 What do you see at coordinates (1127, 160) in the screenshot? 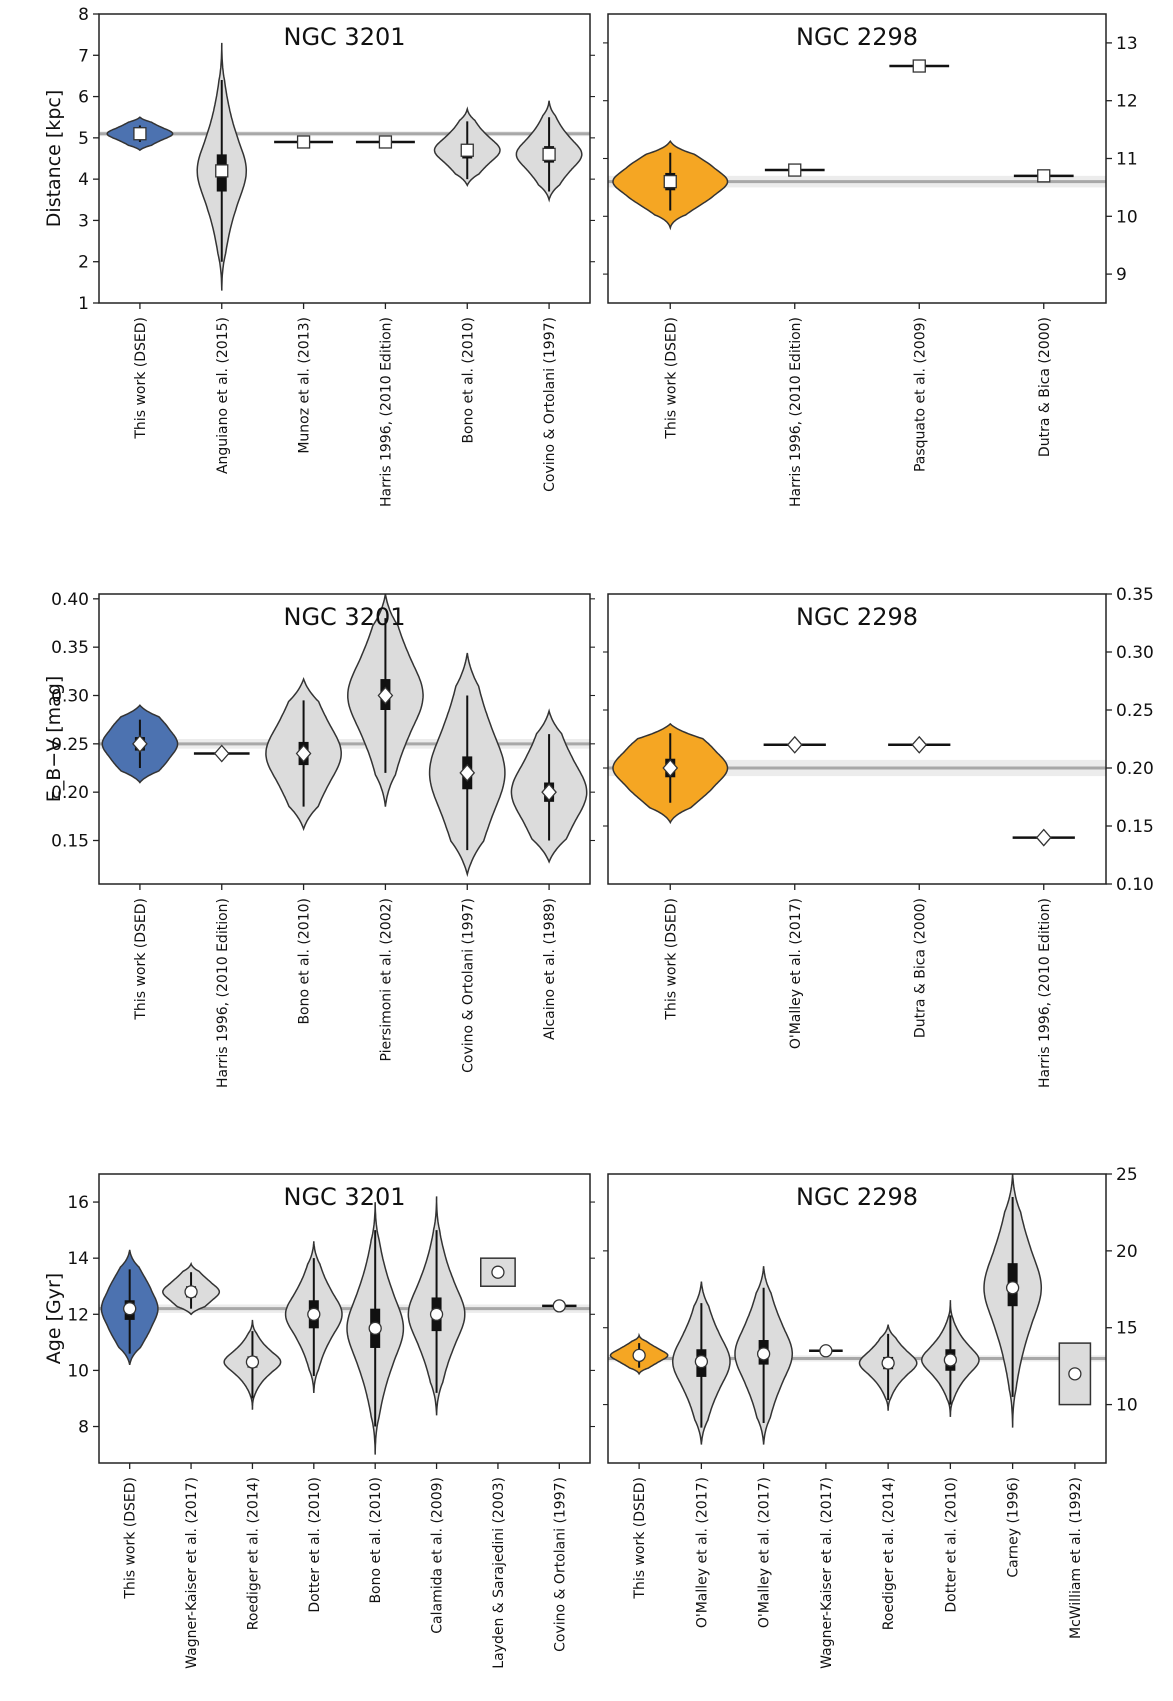
I see `y-tick-label: 11` at bounding box center [1127, 160].